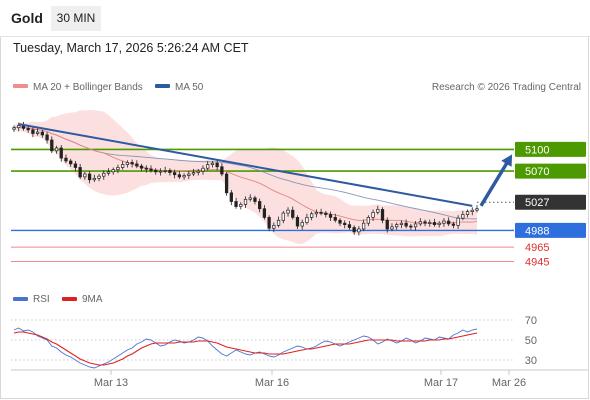 This screenshot has height=400, width=590. What do you see at coordinates (41, 299) in the screenshot?
I see `rsi-legend-label: RSI` at bounding box center [41, 299].